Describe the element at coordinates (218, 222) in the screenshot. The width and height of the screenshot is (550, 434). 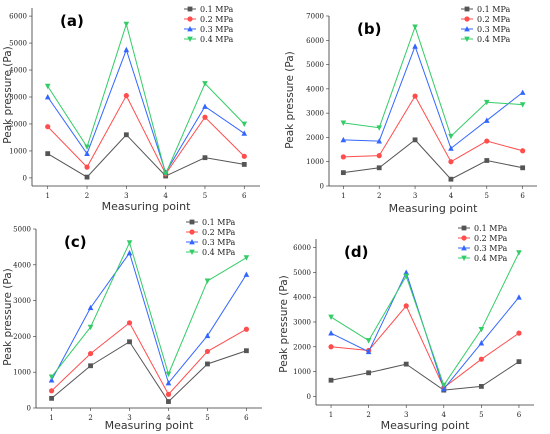
I see `legend-entry: 0.1 MPa` at that location.